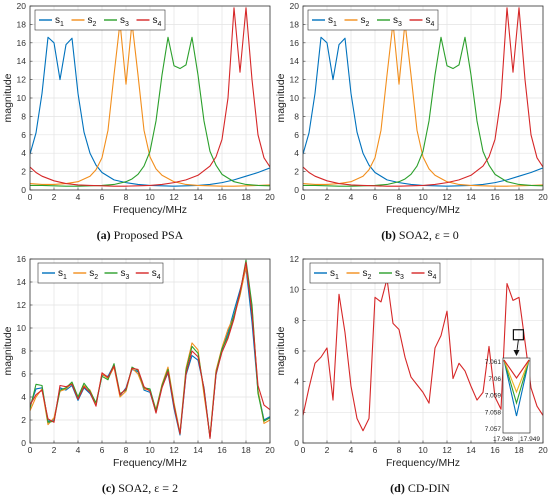 The height and width of the screenshot is (503, 550). I want to click on caption-text: Proposed PSA, so click(147, 235).